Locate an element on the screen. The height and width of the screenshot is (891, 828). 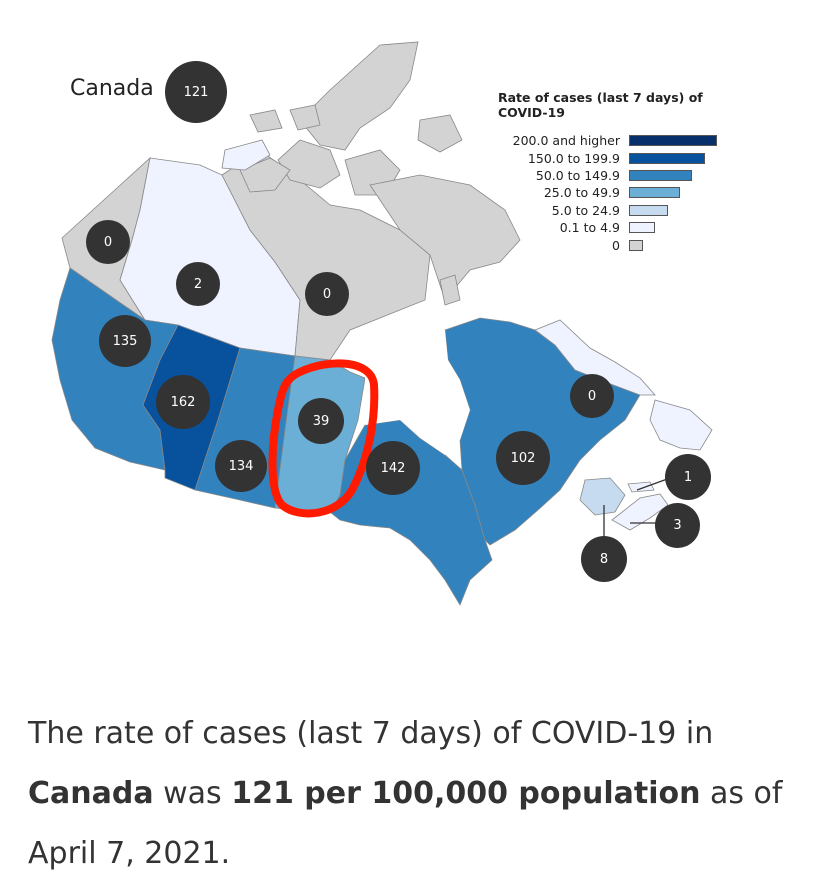
legend-item: 5.0 to 24.9 is located at coordinates (613, 210).